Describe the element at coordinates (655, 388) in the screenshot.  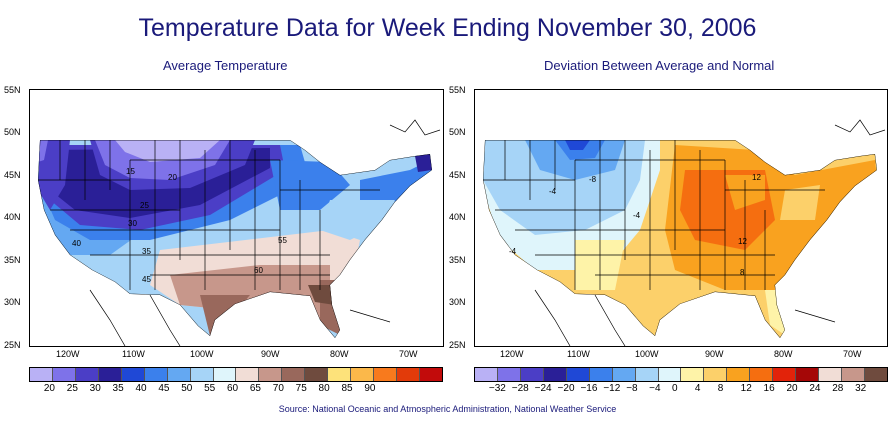
I see `legend-label: −4` at that location.